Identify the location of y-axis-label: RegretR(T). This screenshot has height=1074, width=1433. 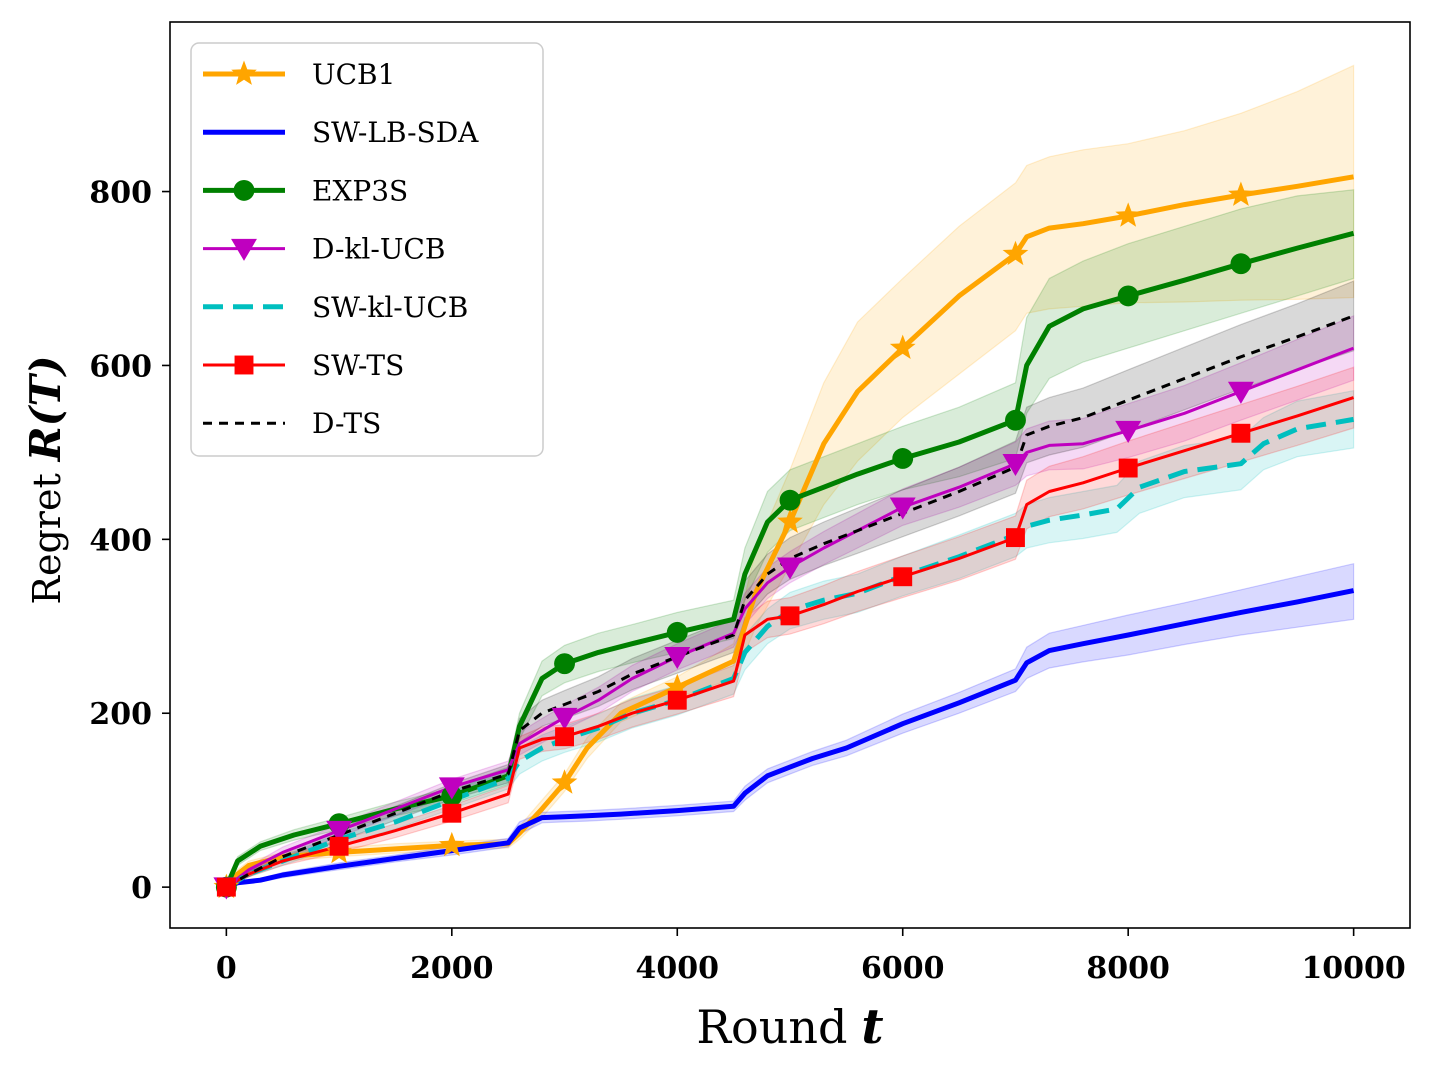
(45, 479).